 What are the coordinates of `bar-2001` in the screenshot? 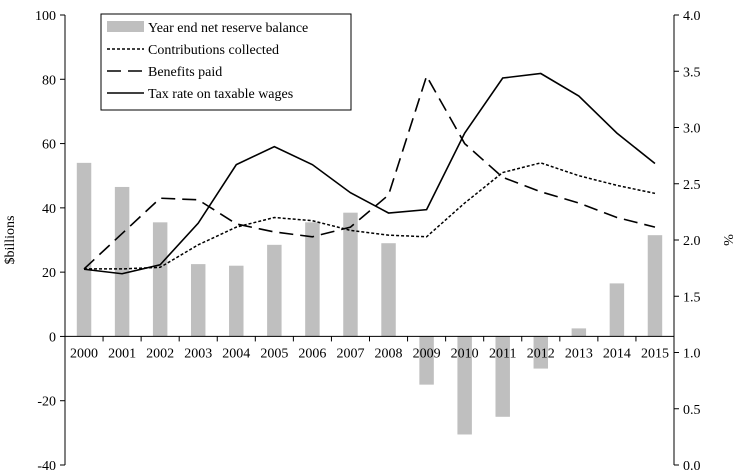 It's located at (122, 261).